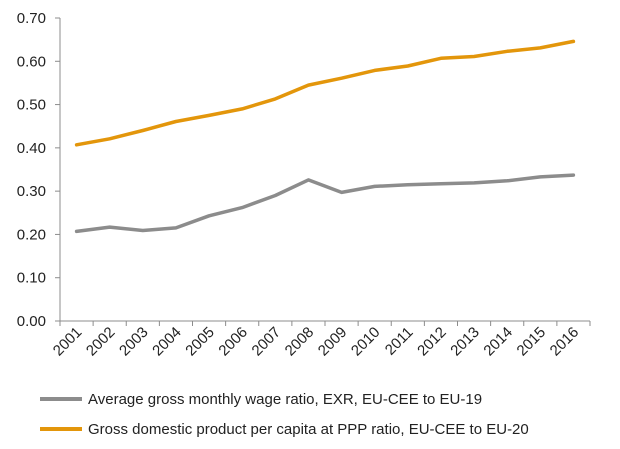  Describe the element at coordinates (498, 342) in the screenshot. I see `x-tick-label: 2014` at that location.